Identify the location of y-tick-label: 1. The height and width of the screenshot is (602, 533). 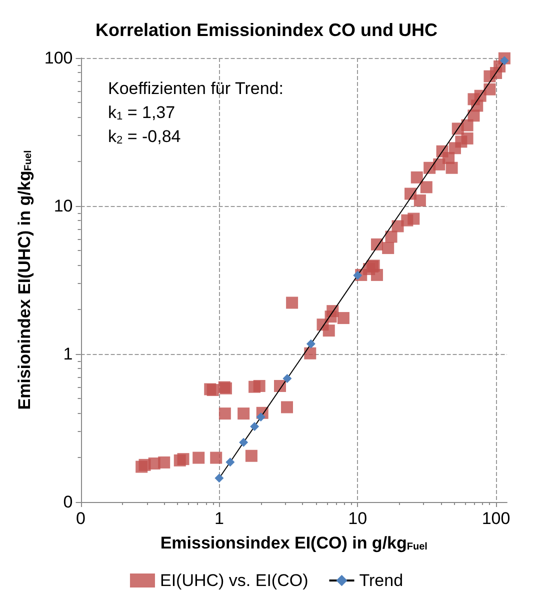
(68, 354).